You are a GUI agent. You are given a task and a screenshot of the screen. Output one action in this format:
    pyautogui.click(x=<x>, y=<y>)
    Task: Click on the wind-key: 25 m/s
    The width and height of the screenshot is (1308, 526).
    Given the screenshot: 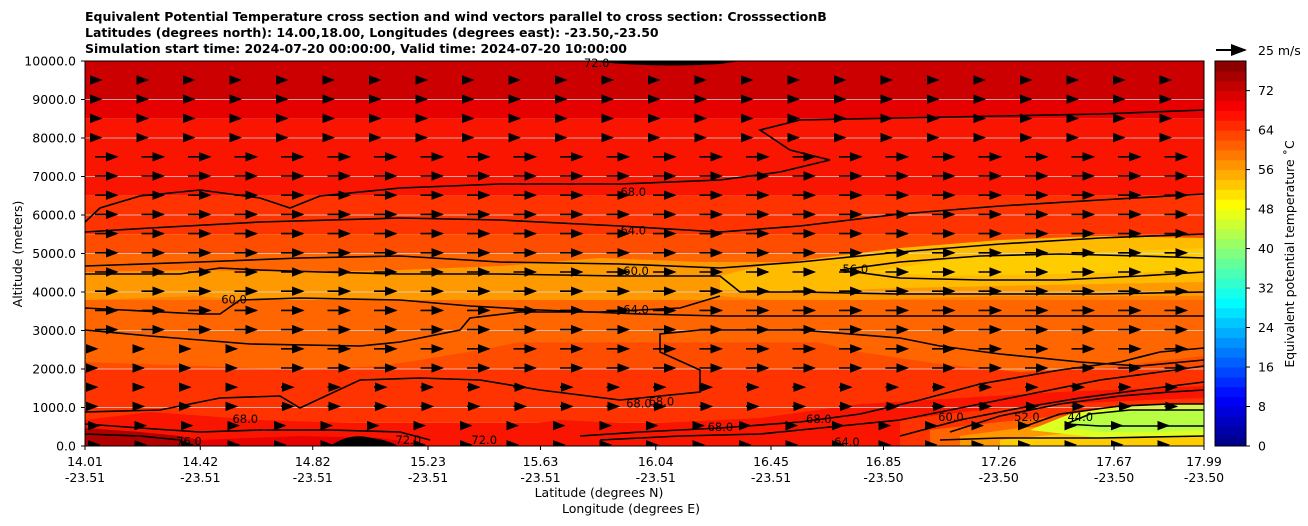 What is the action you would take?
    pyautogui.click(x=1258, y=50)
    